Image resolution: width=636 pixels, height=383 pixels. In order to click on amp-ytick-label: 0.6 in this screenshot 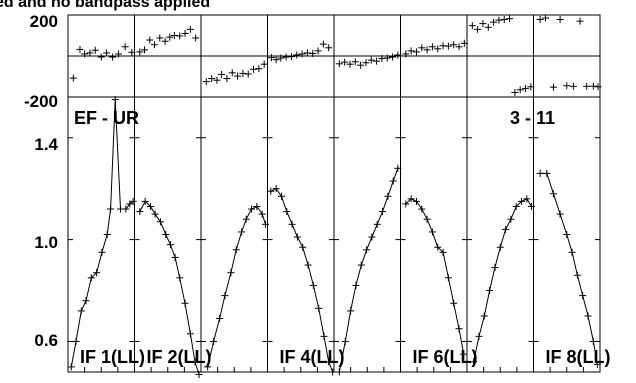, I will do `click(46, 340)`.